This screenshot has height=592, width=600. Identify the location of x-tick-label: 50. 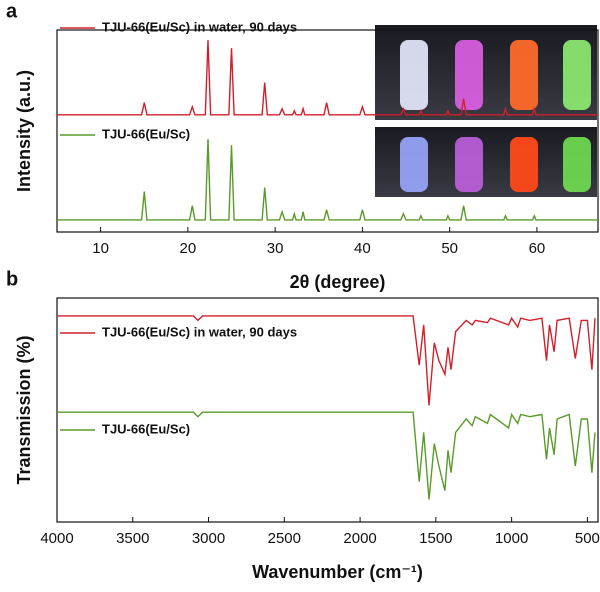
(449, 248).